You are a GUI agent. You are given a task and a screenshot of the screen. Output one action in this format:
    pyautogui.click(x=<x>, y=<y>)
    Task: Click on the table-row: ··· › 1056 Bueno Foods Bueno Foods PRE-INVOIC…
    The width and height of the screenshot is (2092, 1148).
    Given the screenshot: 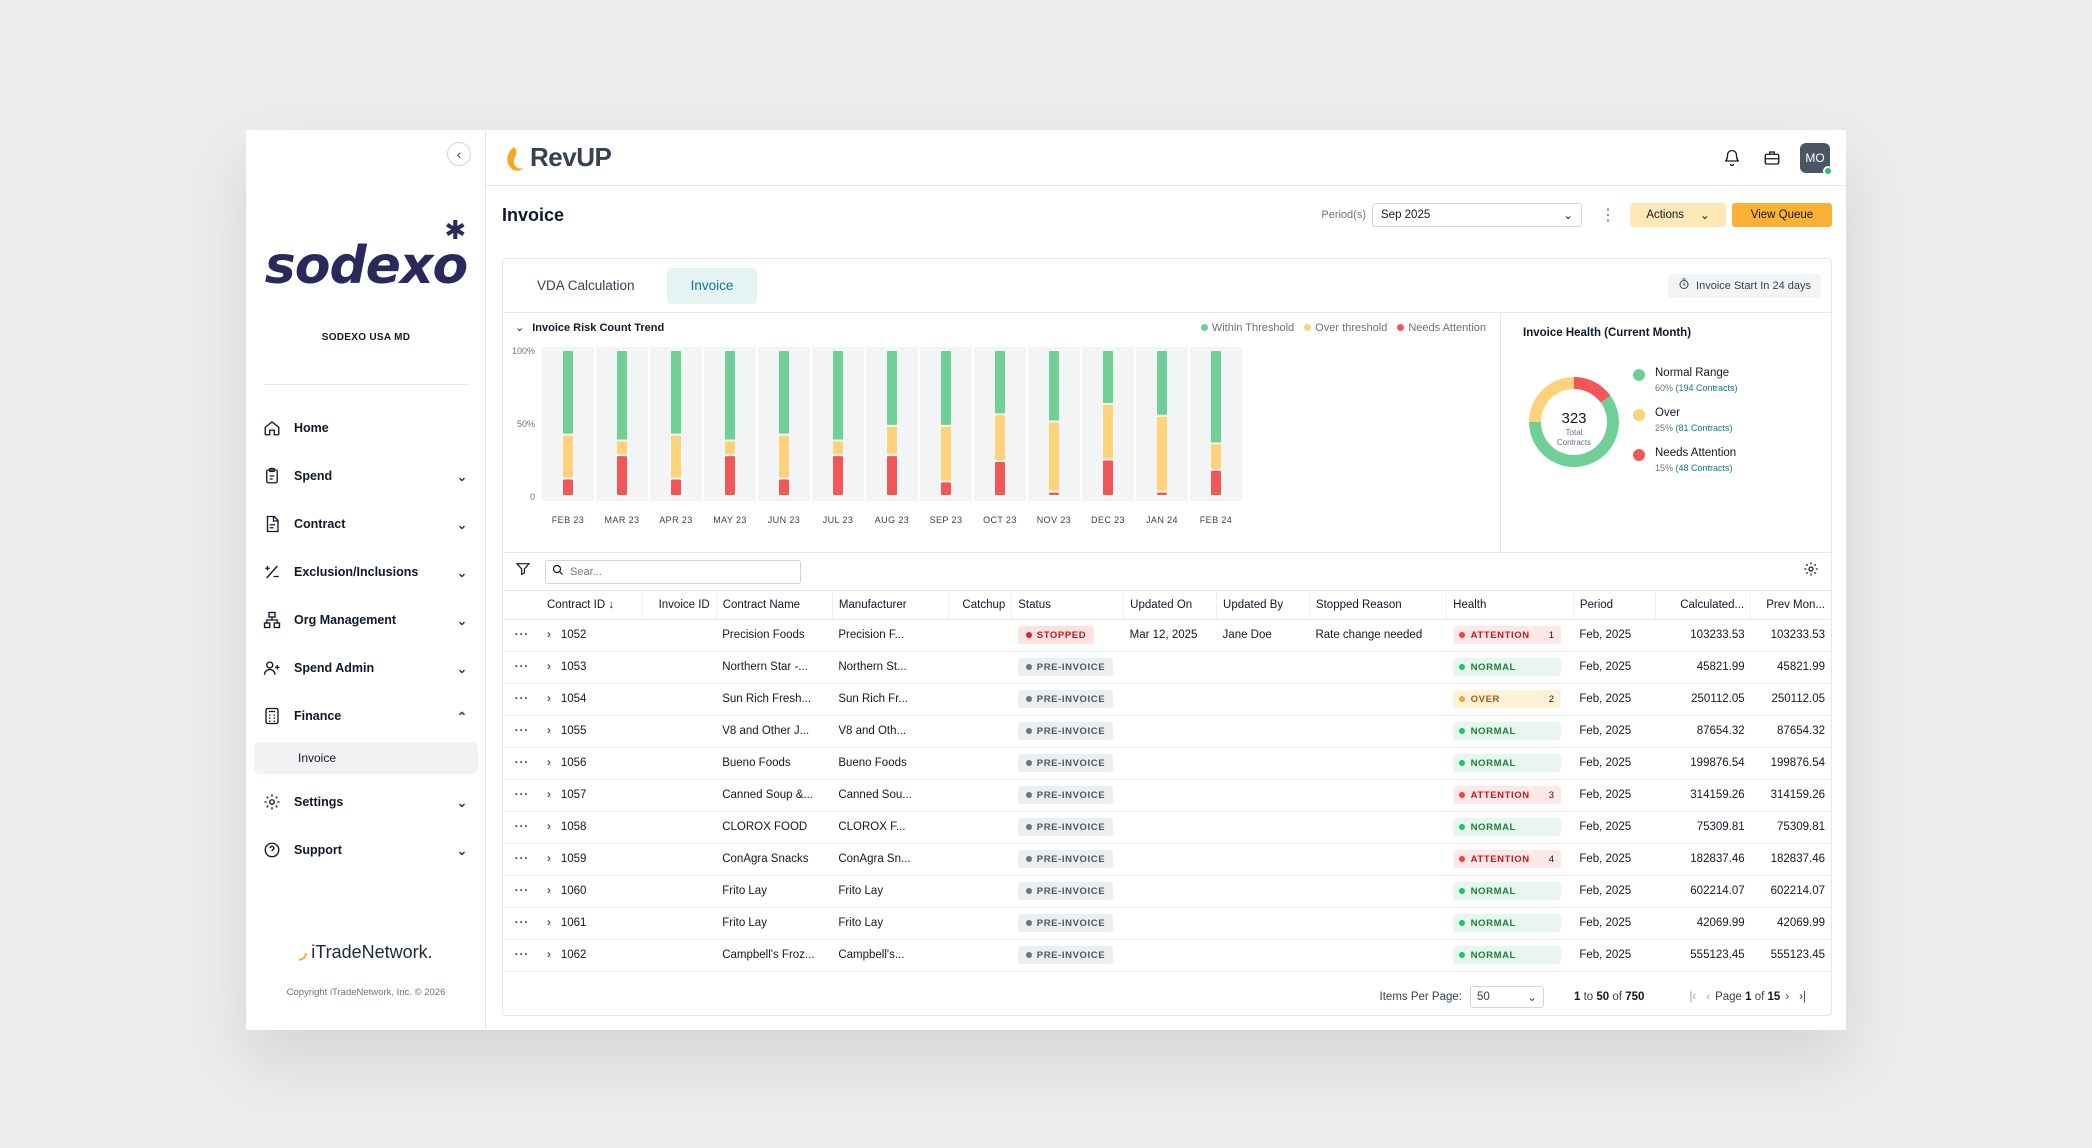 What is the action you would take?
    pyautogui.click(x=1167, y=763)
    